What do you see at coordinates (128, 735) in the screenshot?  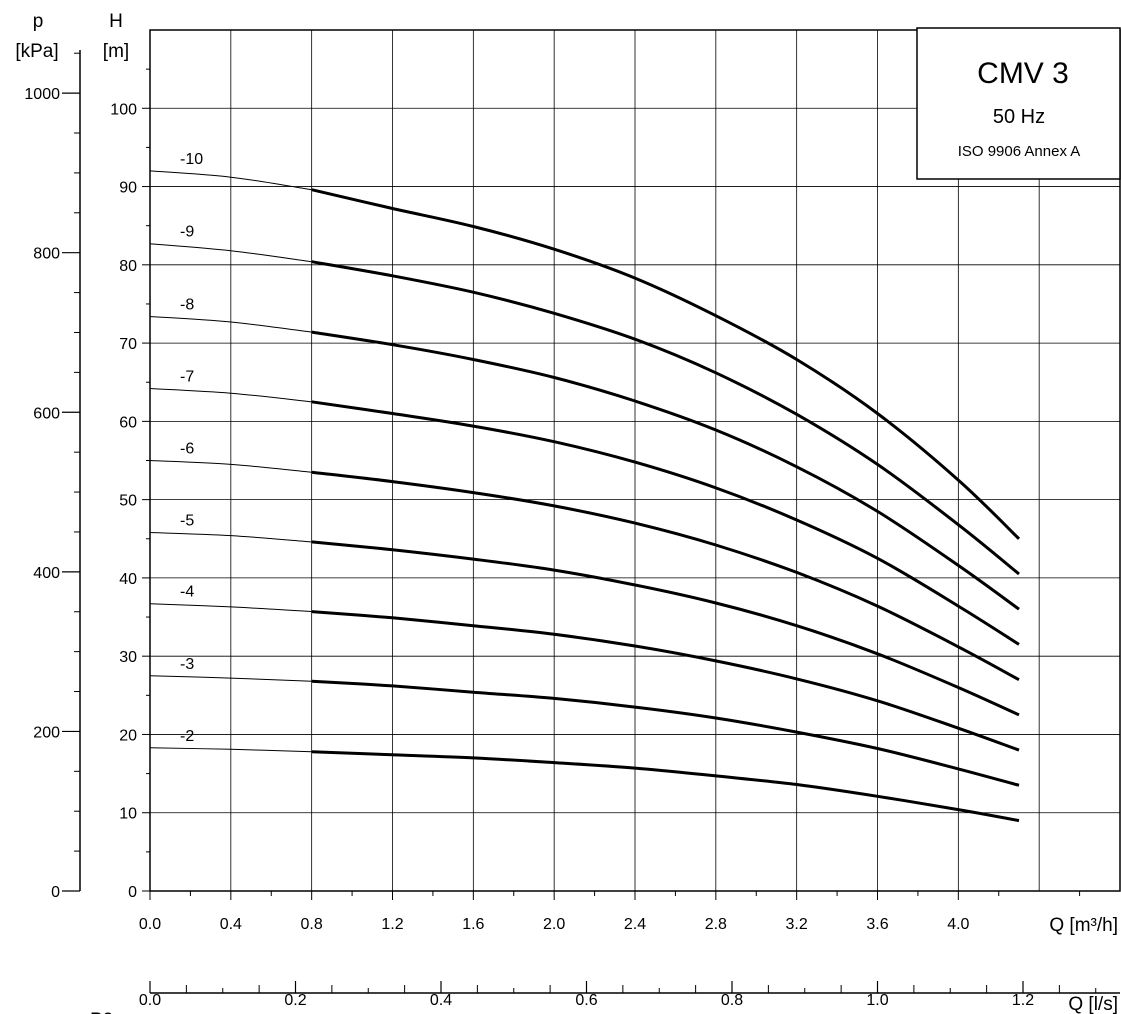 I see `head-tick-label: 20` at bounding box center [128, 735].